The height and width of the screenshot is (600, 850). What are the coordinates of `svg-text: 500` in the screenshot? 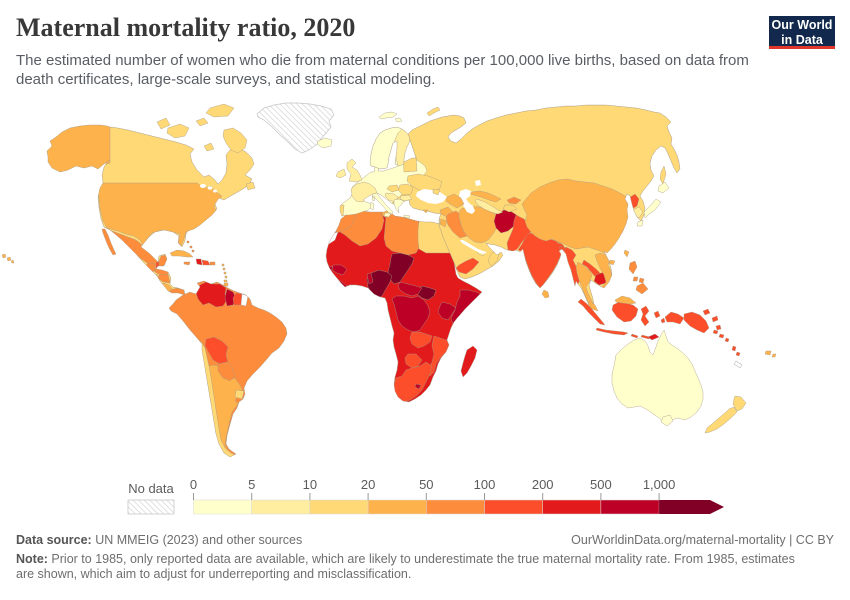 It's located at (601, 484).